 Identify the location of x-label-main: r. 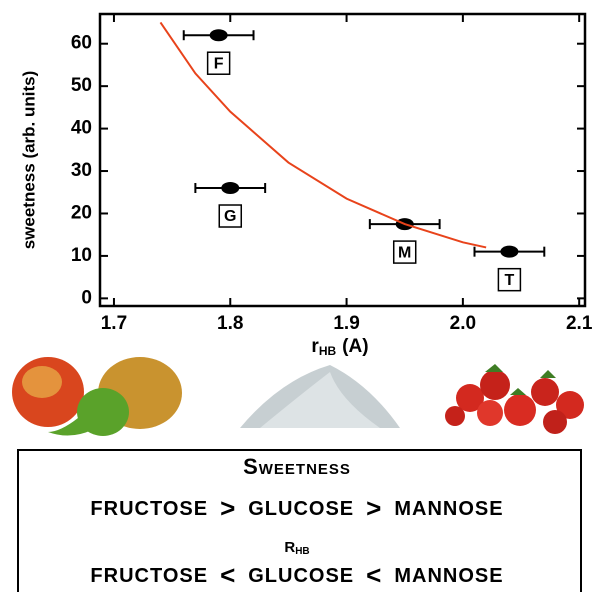
(315, 346).